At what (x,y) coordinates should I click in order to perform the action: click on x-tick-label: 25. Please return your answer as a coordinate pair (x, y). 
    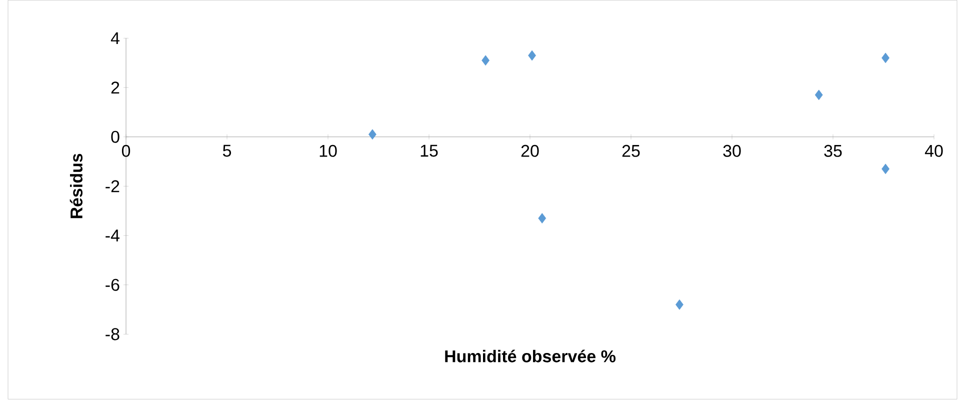
    Looking at the image, I should click on (631, 150).